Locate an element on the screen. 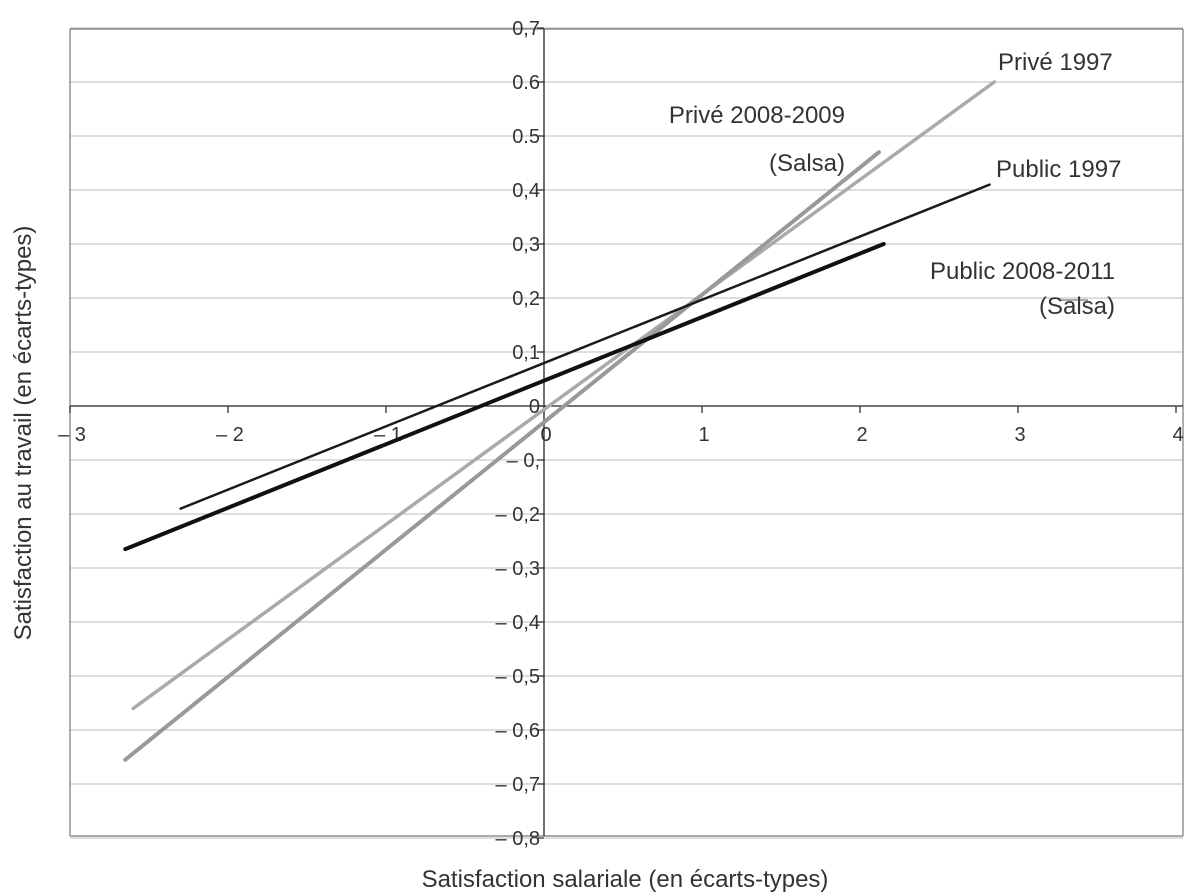  y-tick-label: – 0,3 is located at coordinates (518, 569).